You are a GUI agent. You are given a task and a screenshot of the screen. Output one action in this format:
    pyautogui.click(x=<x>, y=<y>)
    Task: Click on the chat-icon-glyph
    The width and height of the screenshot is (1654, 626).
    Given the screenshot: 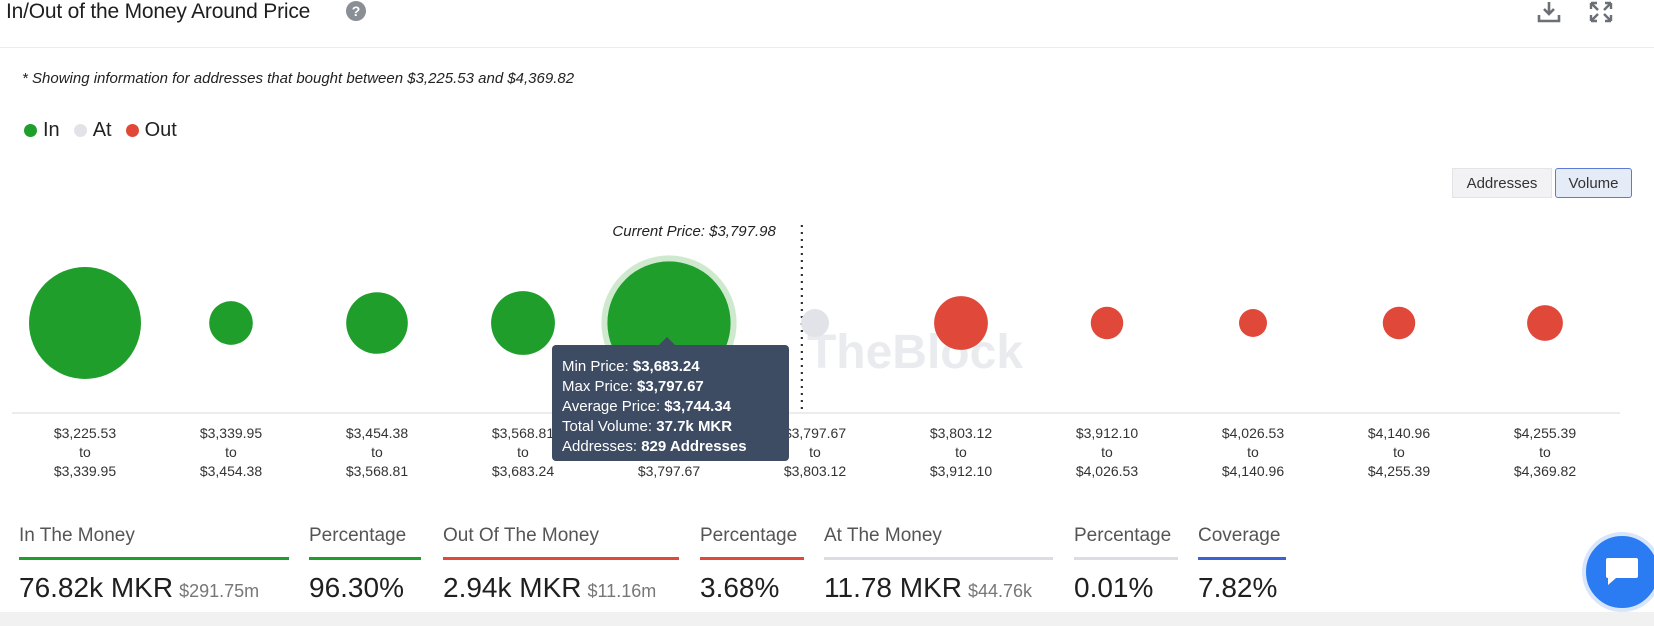 What is the action you would take?
    pyautogui.click(x=1622, y=571)
    